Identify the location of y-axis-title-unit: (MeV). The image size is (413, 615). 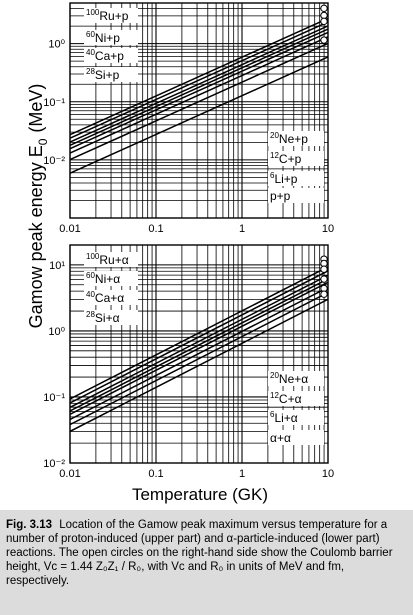
(36, 108).